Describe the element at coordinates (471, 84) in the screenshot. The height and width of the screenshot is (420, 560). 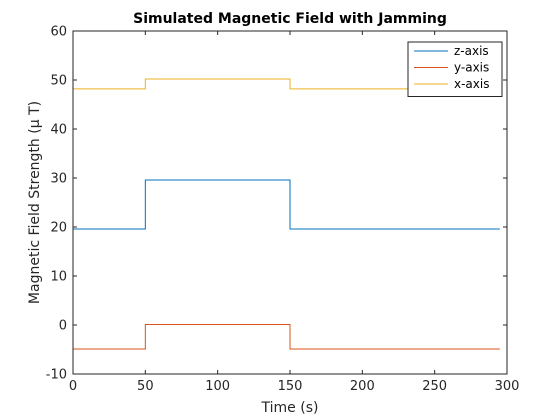
I see `legend-entry-x-axis: x-axis` at that location.